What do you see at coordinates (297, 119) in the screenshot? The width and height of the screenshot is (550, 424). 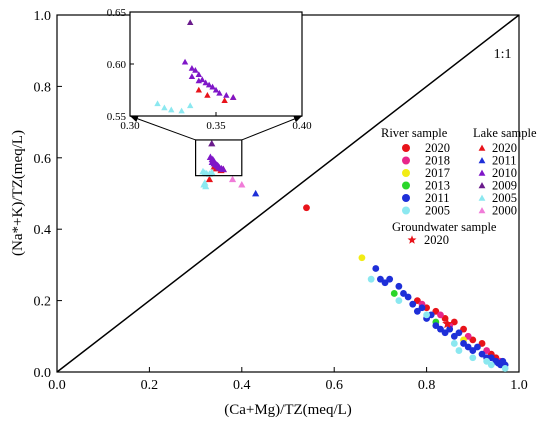 I see `zoom-arrowhead-right` at bounding box center [297, 119].